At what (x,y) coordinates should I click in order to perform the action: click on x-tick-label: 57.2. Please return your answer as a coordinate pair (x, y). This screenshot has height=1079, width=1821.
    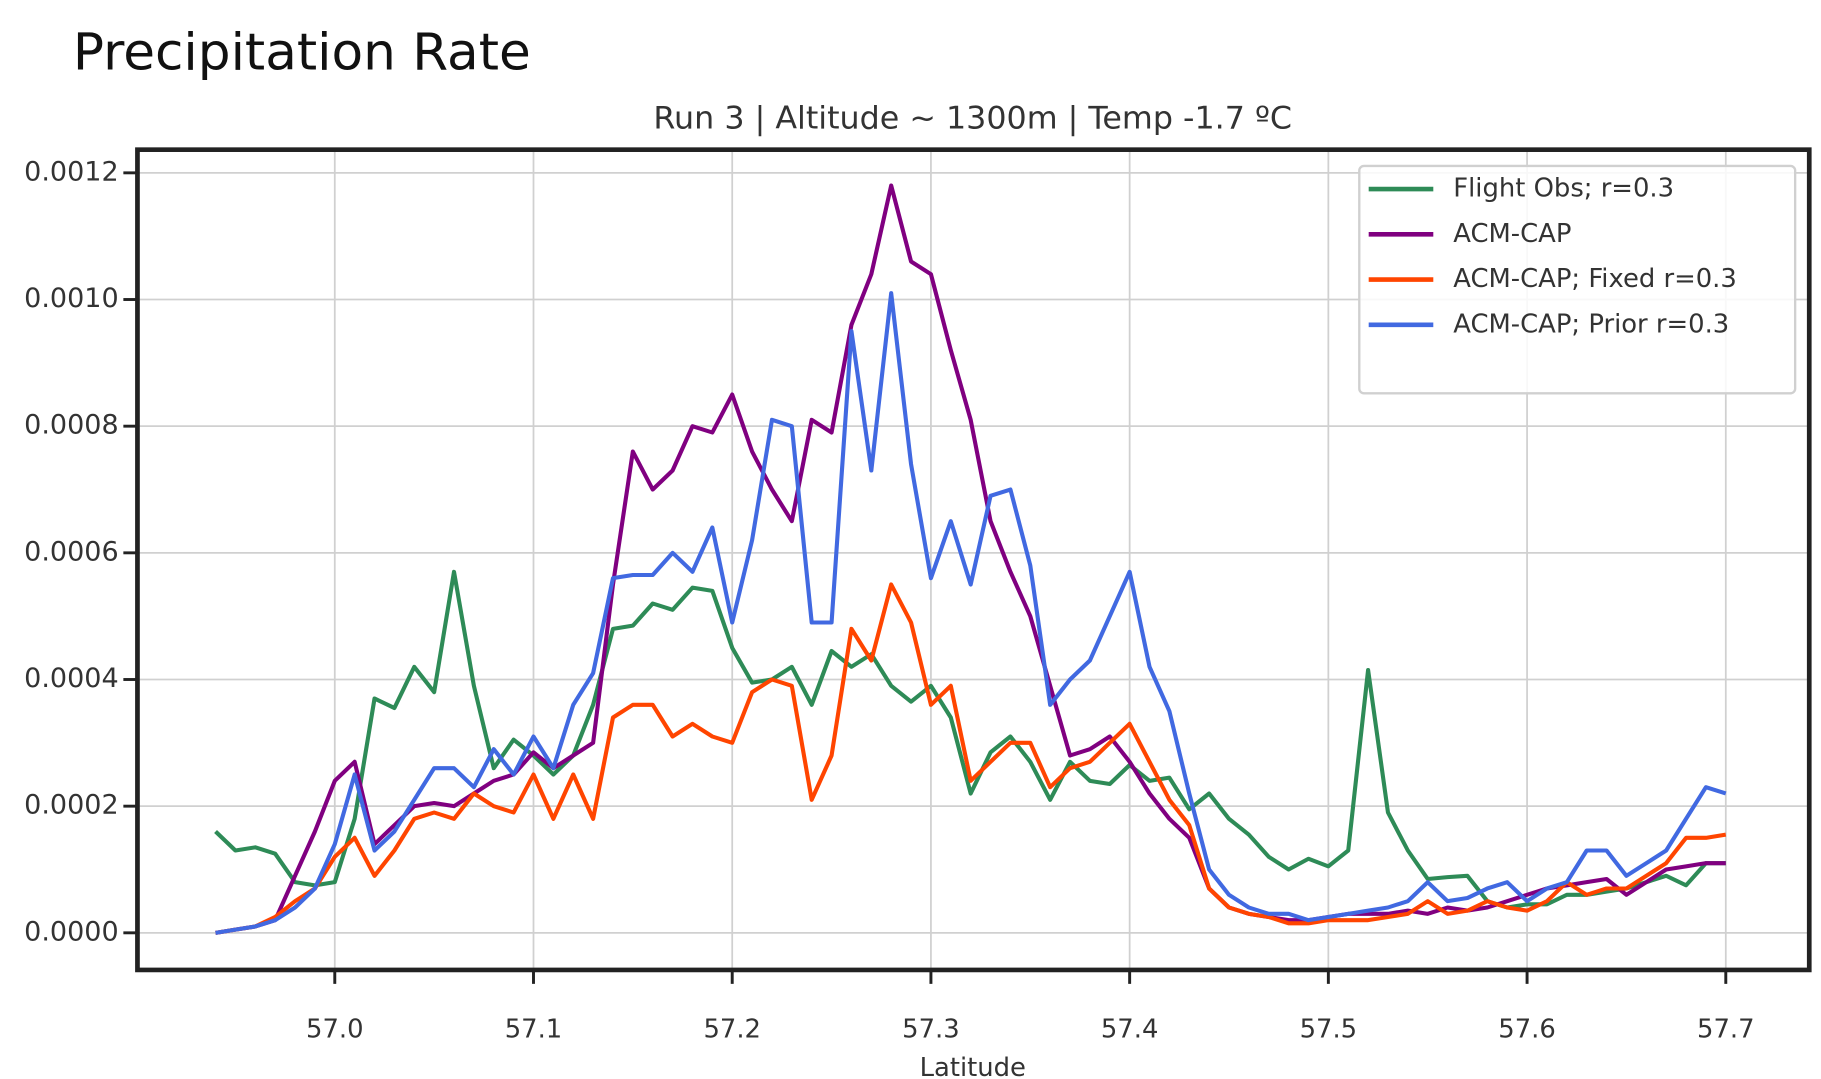
    Looking at the image, I should click on (732, 1030).